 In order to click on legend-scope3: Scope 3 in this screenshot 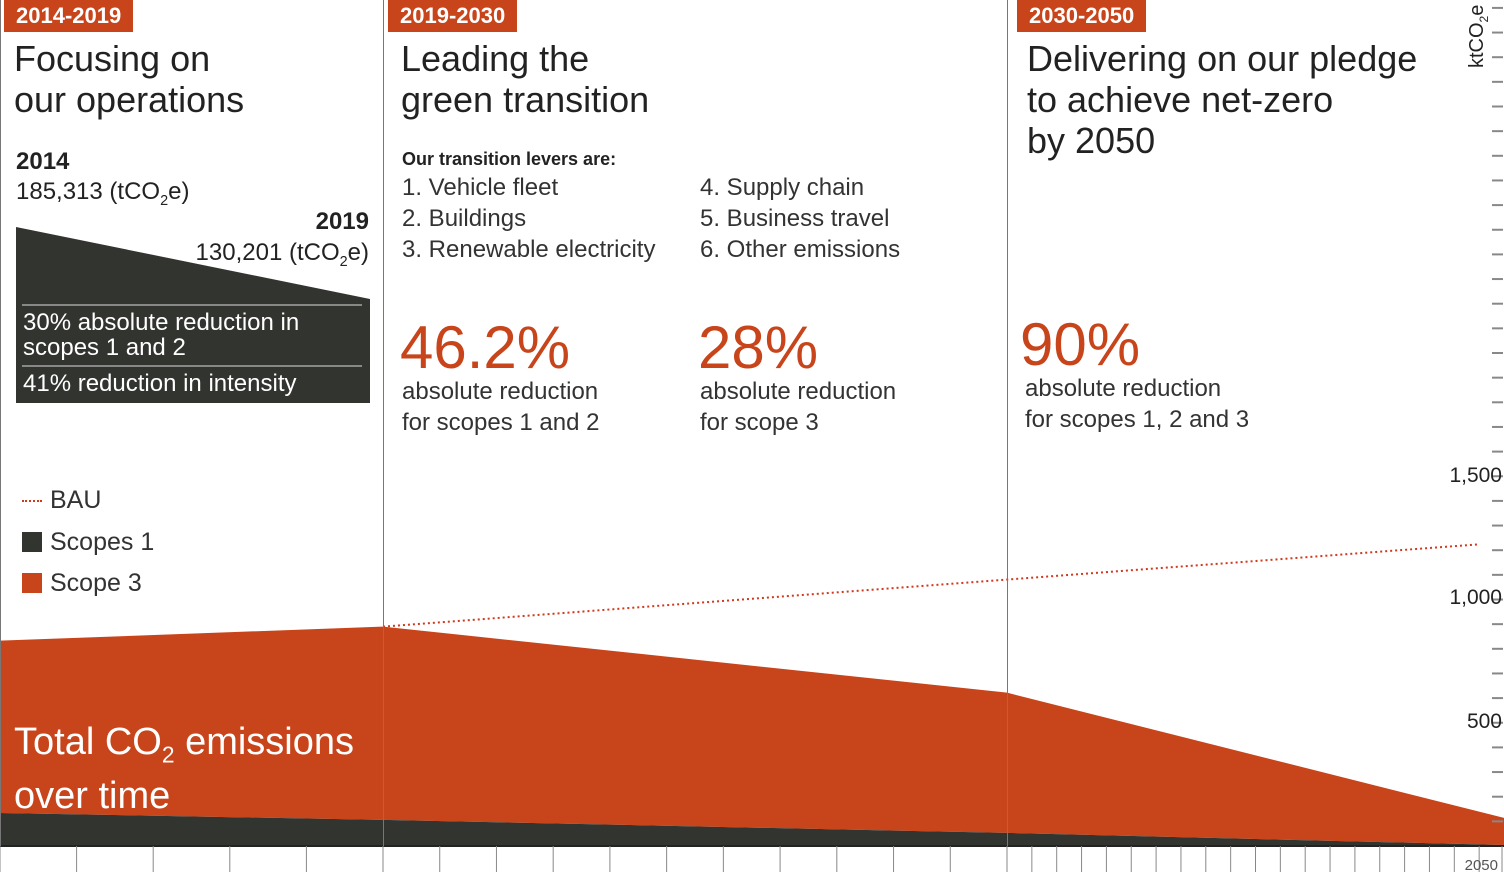, I will do `click(82, 583)`.